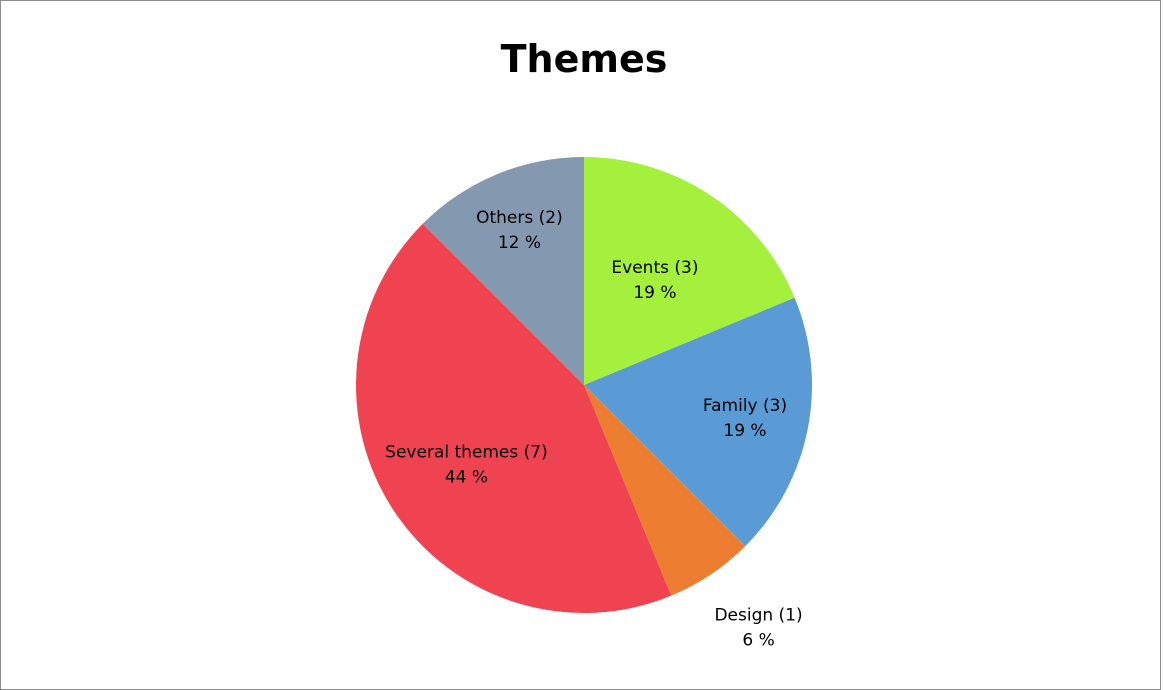 The image size is (1163, 690). I want to click on slice-label: Others (2), so click(519, 218).